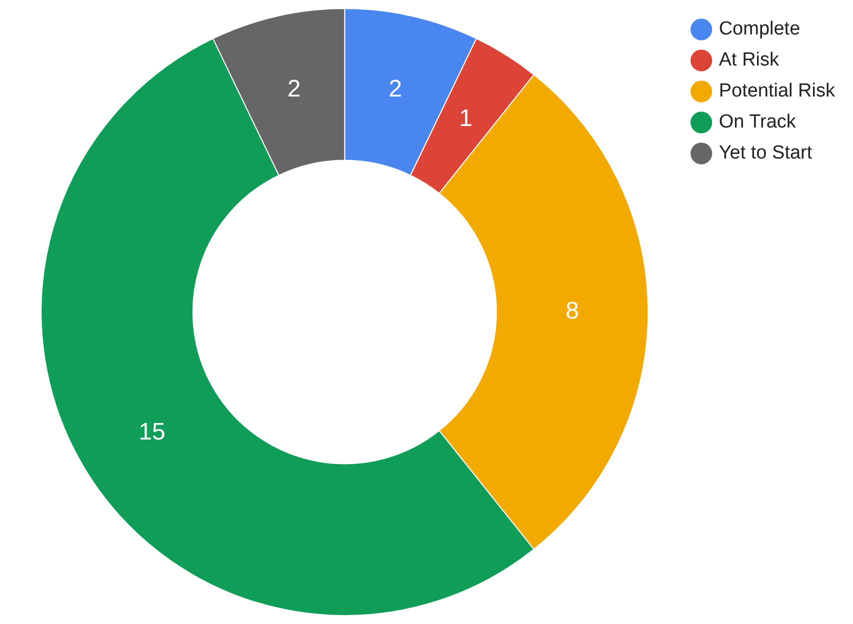 The height and width of the screenshot is (624, 853). What do you see at coordinates (759, 29) in the screenshot?
I see `legend-label: Complete` at bounding box center [759, 29].